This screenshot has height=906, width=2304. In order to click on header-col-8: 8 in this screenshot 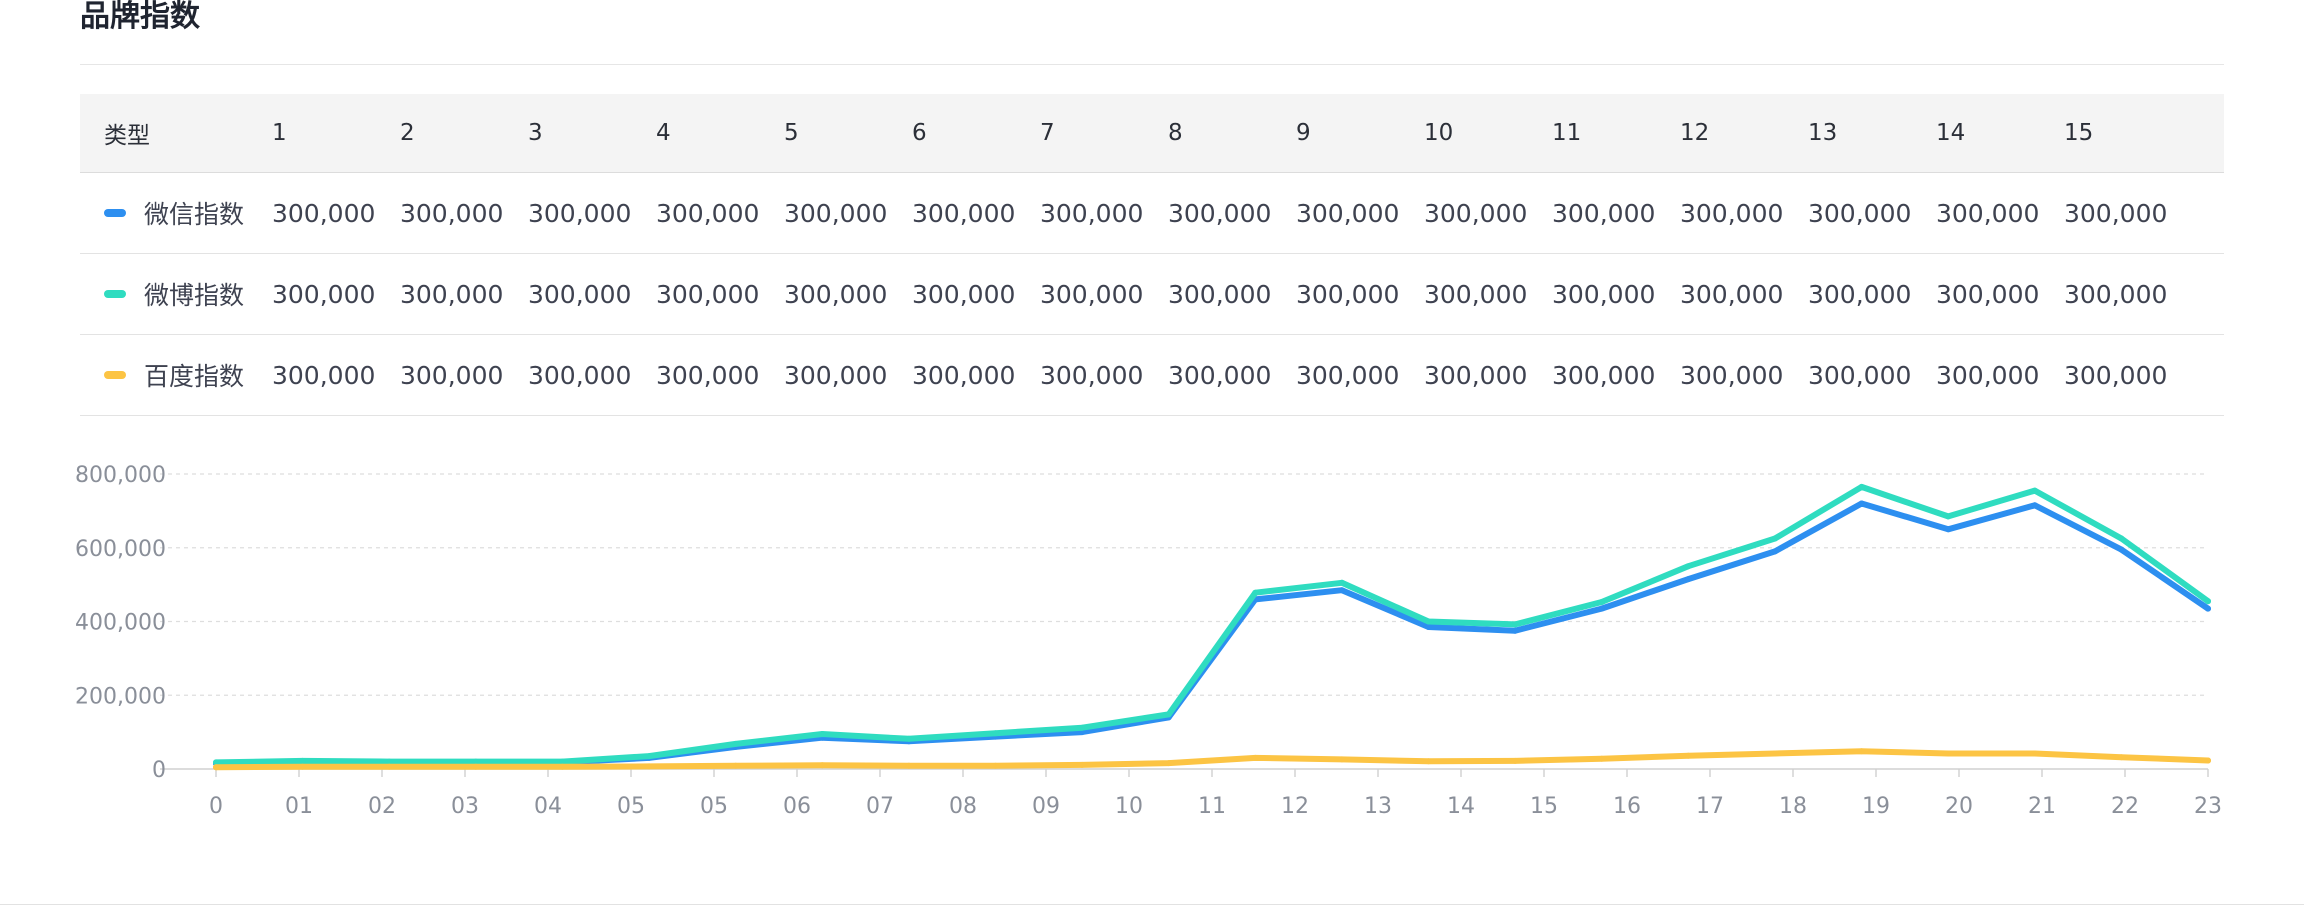, I will do `click(1175, 133)`.